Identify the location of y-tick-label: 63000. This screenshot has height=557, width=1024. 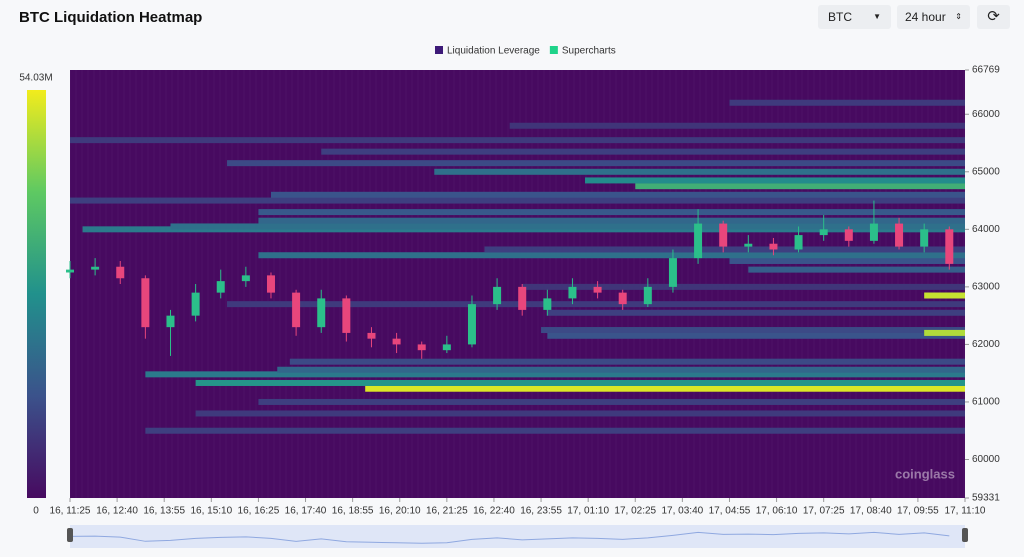
(986, 287).